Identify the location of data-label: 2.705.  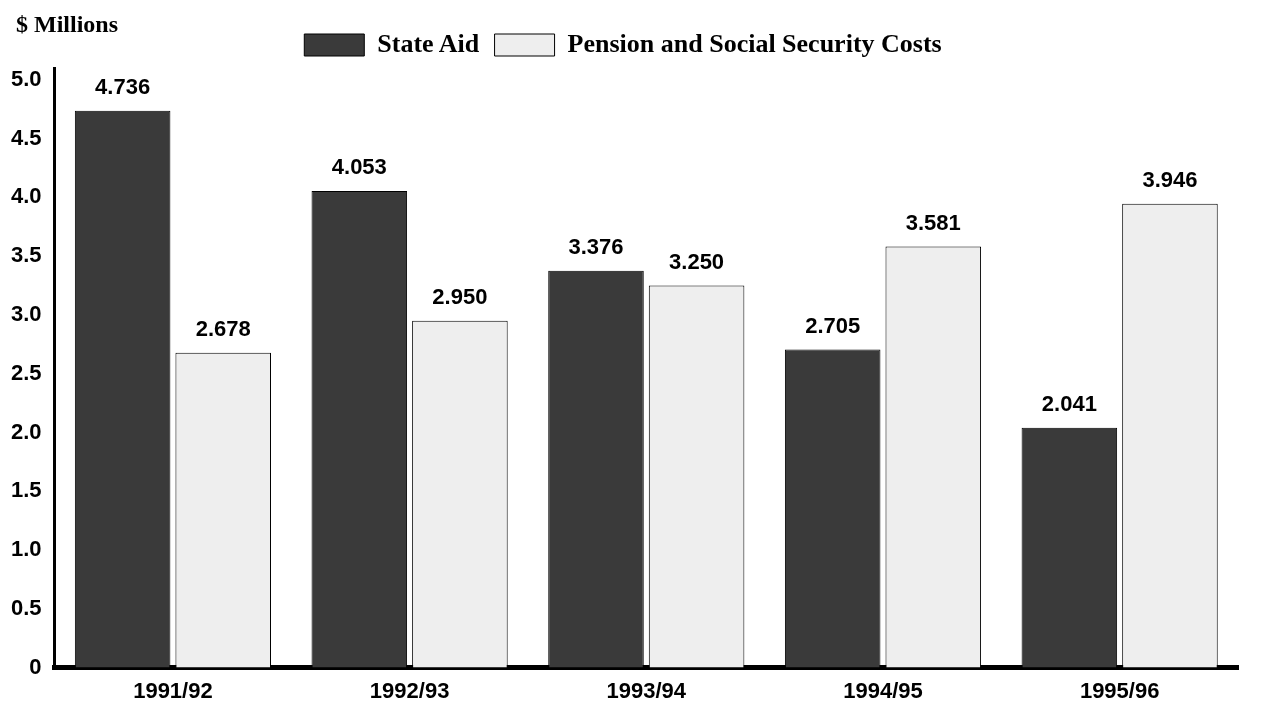
(833, 325).